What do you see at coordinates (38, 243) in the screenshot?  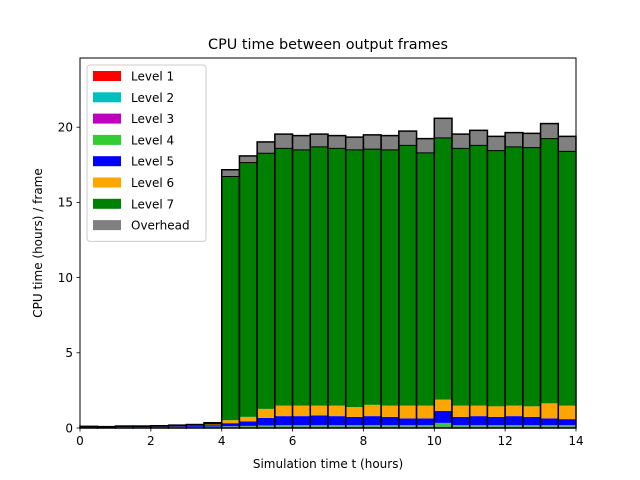 I see `y-axis-label: CPU time (hours) / frame` at bounding box center [38, 243].